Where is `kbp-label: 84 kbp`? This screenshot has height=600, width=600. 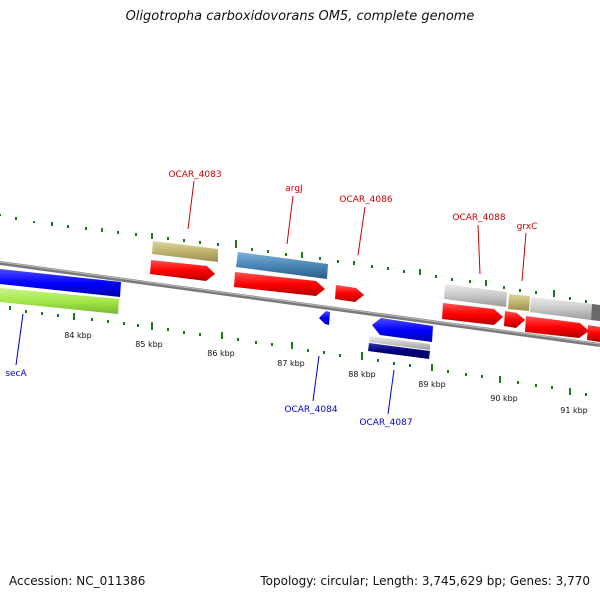 kbp-label: 84 kbp is located at coordinates (78, 335).